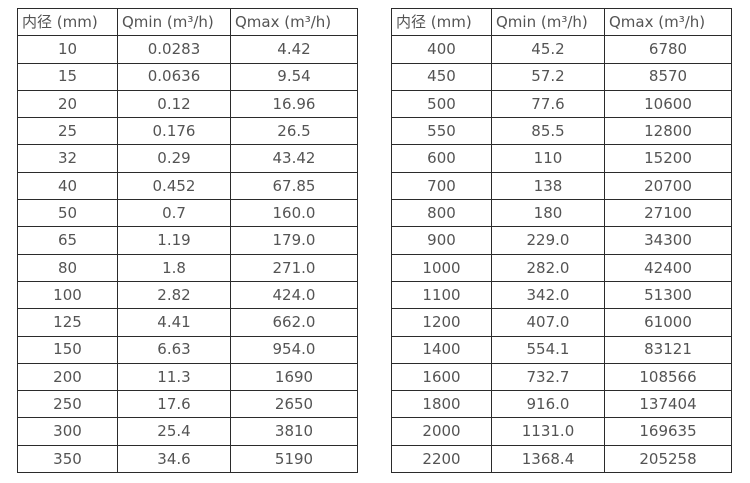 This screenshot has width=750, height=483. I want to click on table-row: 800 180 27100, so click(561, 213).